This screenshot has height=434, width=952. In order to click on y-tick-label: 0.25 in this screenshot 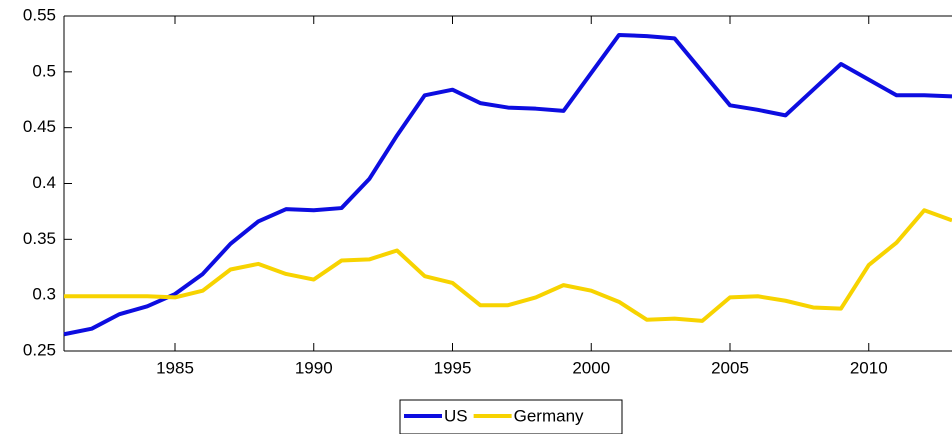, I will do `click(39, 349)`.